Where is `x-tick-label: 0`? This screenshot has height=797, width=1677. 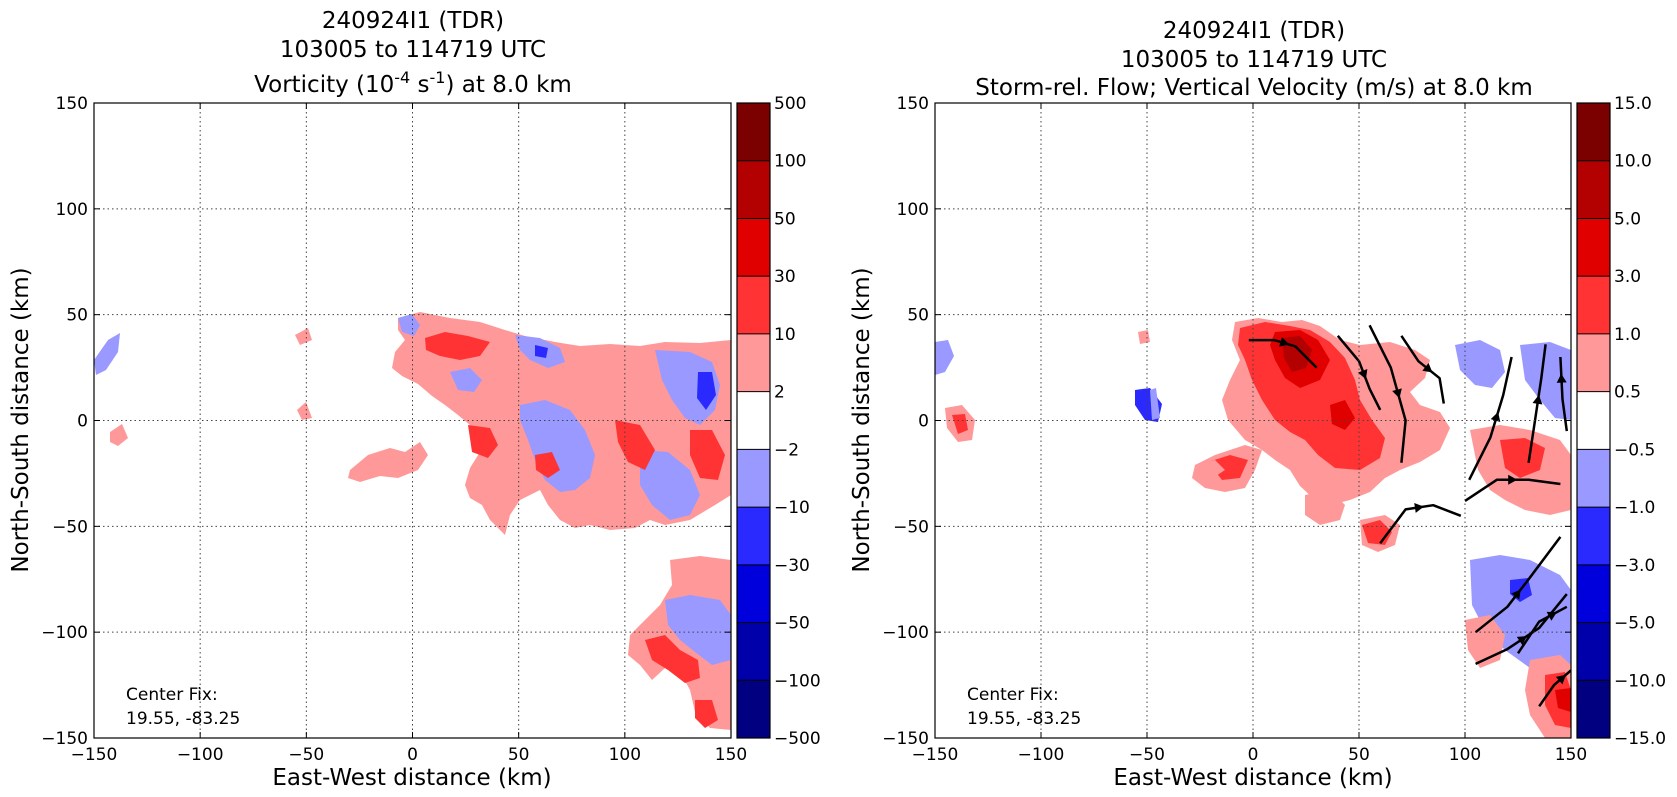 x-tick-label: 0 is located at coordinates (412, 755).